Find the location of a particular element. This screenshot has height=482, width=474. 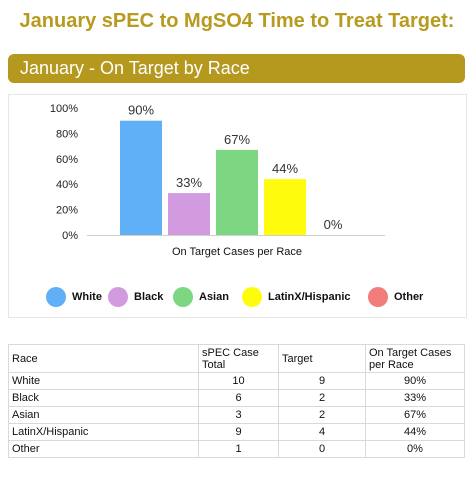

table-row: Other 1 0 0% is located at coordinates (236, 449).